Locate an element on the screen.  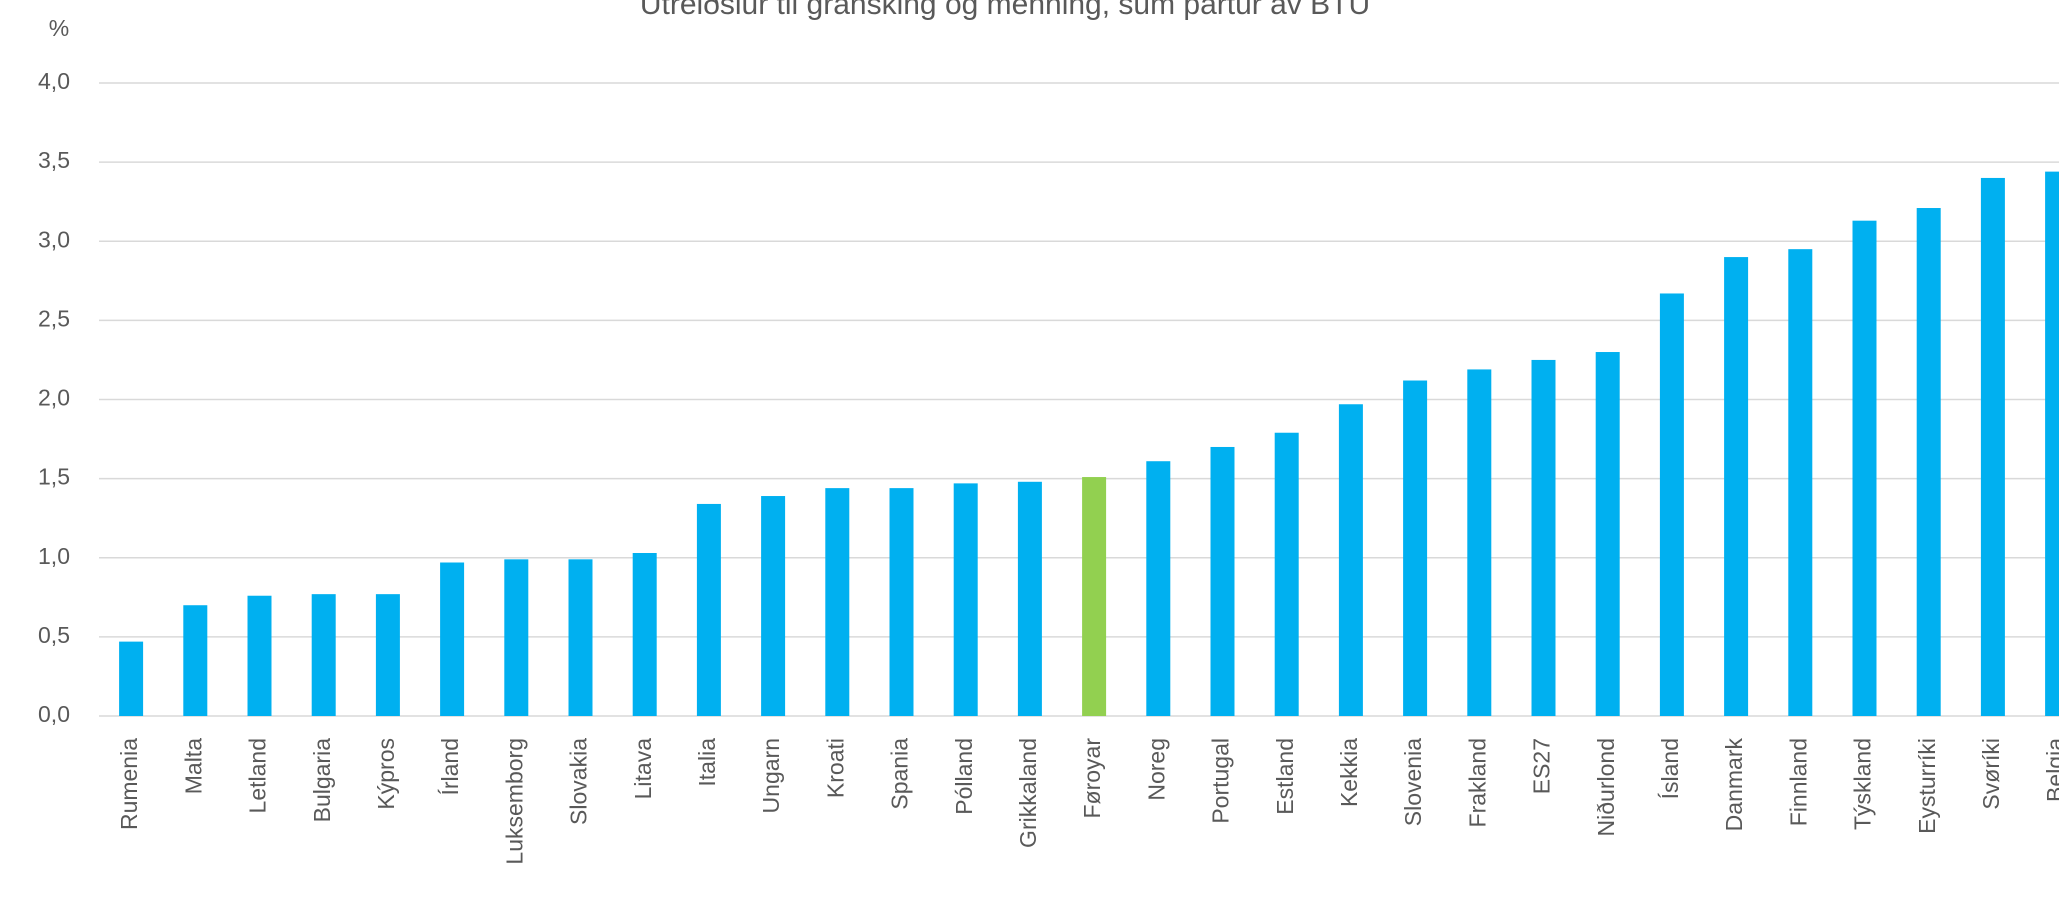
x-tick-label: Rumenia is located at coordinates (129, 784).